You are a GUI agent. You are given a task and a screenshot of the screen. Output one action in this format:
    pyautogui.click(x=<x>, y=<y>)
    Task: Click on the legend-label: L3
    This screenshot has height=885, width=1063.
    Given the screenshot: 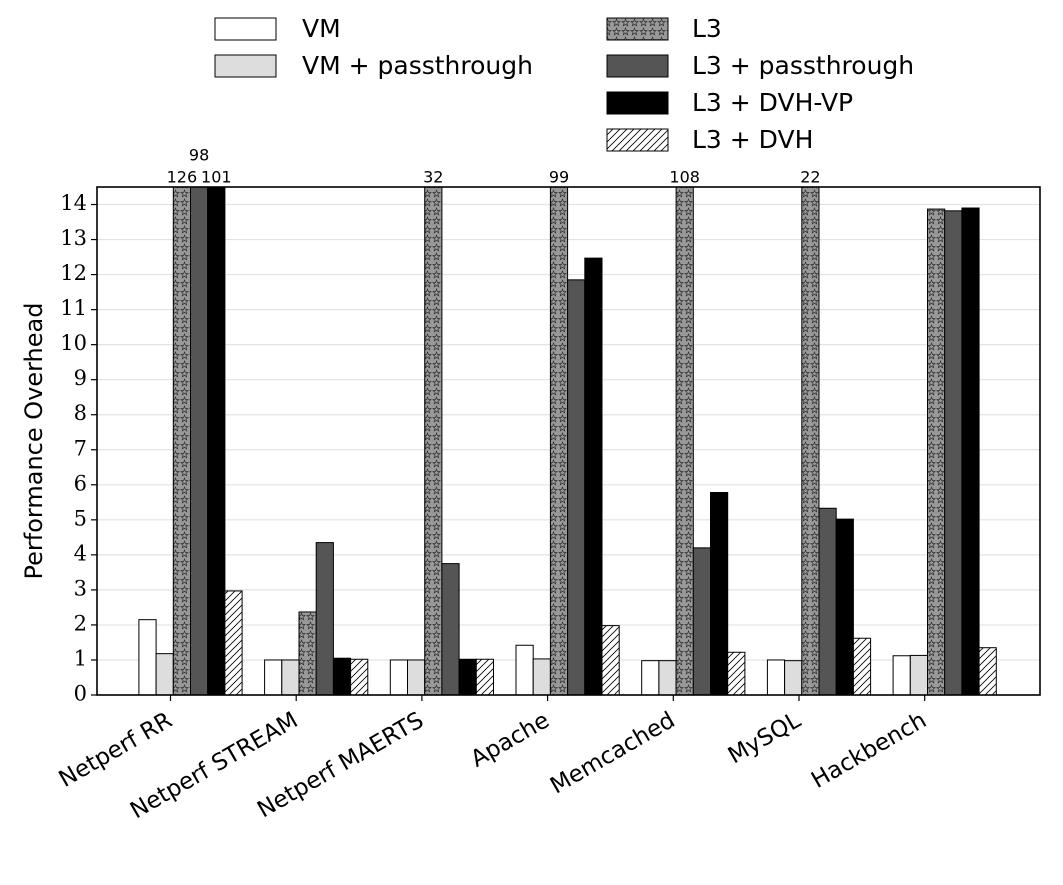 What is the action you would take?
    pyautogui.click(x=707, y=28)
    